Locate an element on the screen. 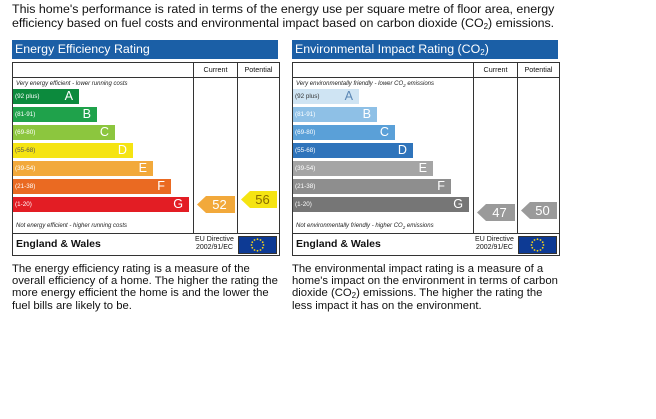 The width and height of the screenshot is (656, 419). environmental-impact-title: Environmental Impact Rating (CO2) is located at coordinates (425, 49).